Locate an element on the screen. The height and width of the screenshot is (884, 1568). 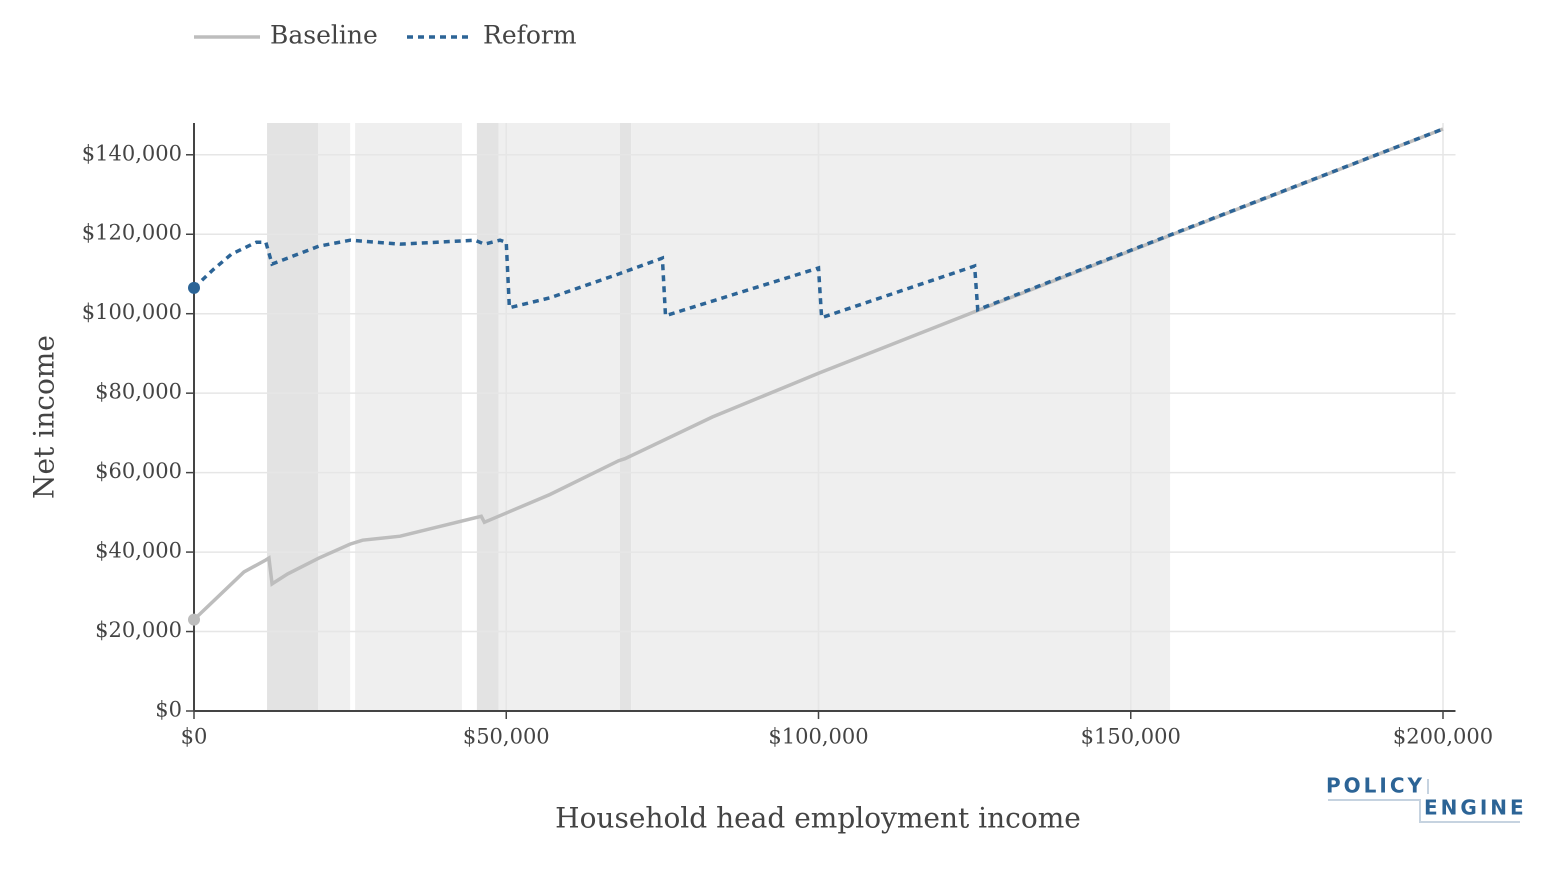
legend-label: Reform is located at coordinates (530, 35).